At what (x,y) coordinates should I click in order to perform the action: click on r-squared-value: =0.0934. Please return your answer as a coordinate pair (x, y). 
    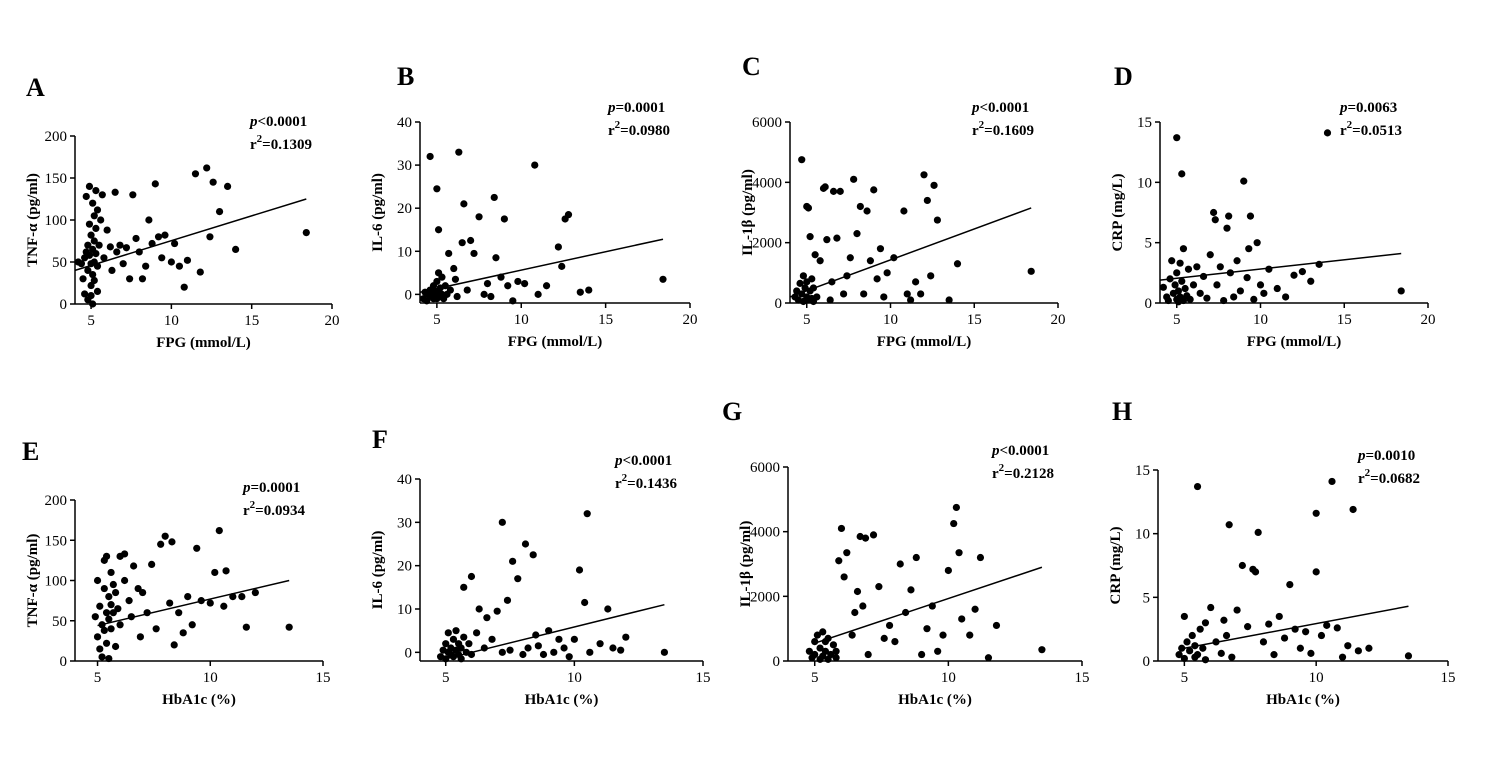
    Looking at the image, I should click on (280, 511).